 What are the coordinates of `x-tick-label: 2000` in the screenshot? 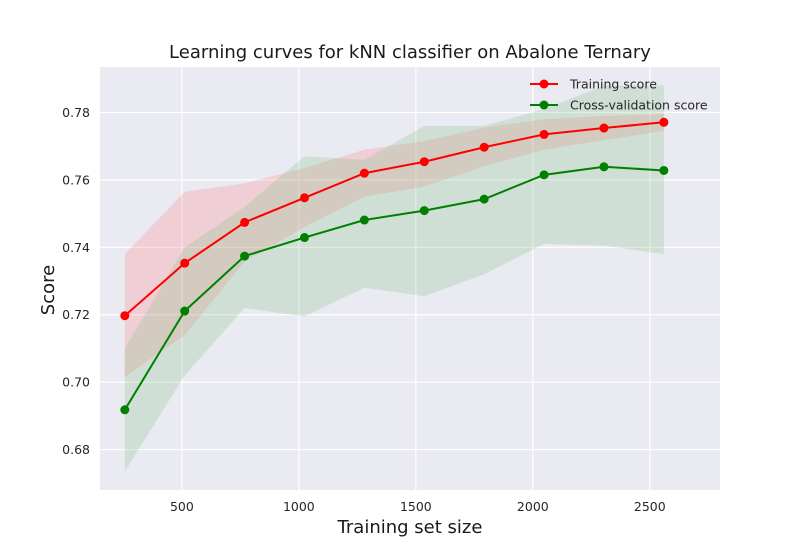 It's located at (533, 506).